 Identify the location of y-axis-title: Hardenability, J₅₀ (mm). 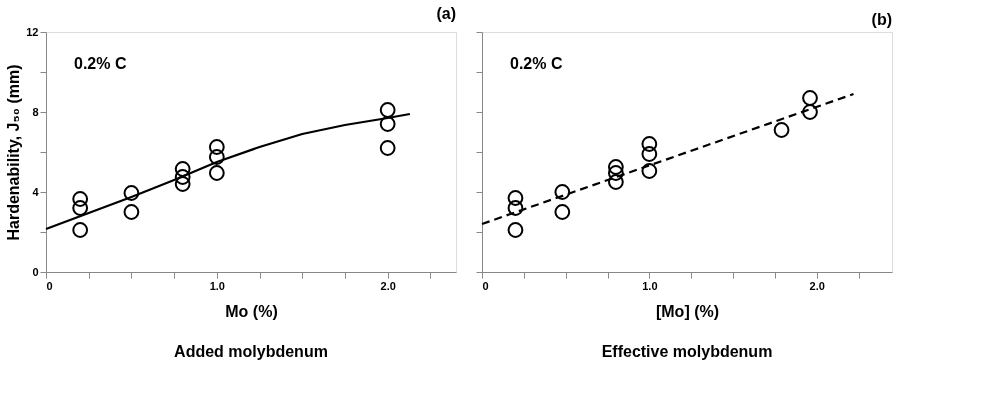
(14, 152).